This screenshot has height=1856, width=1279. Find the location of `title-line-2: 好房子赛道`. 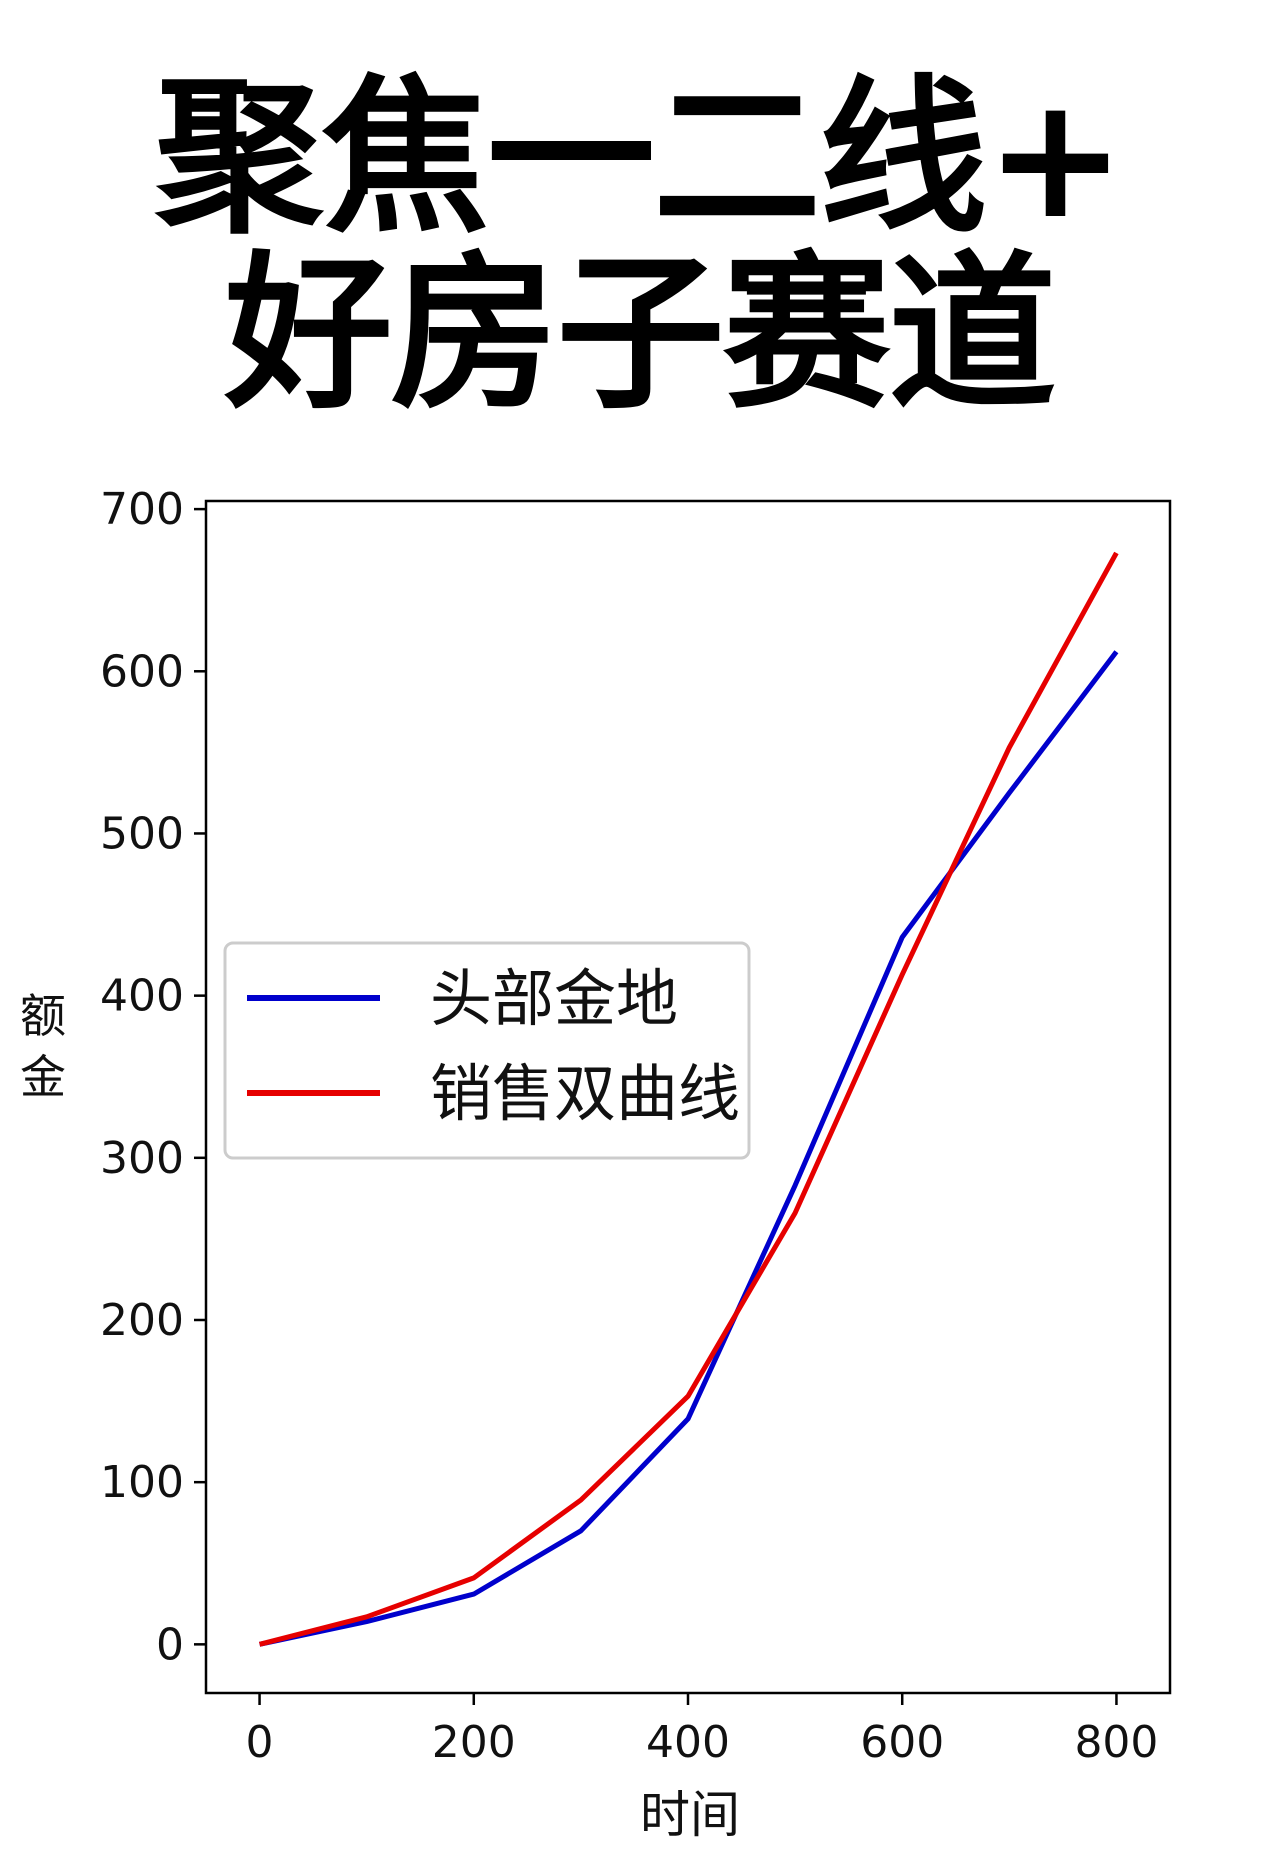

title-line-2: 好房子赛道 is located at coordinates (640, 334).